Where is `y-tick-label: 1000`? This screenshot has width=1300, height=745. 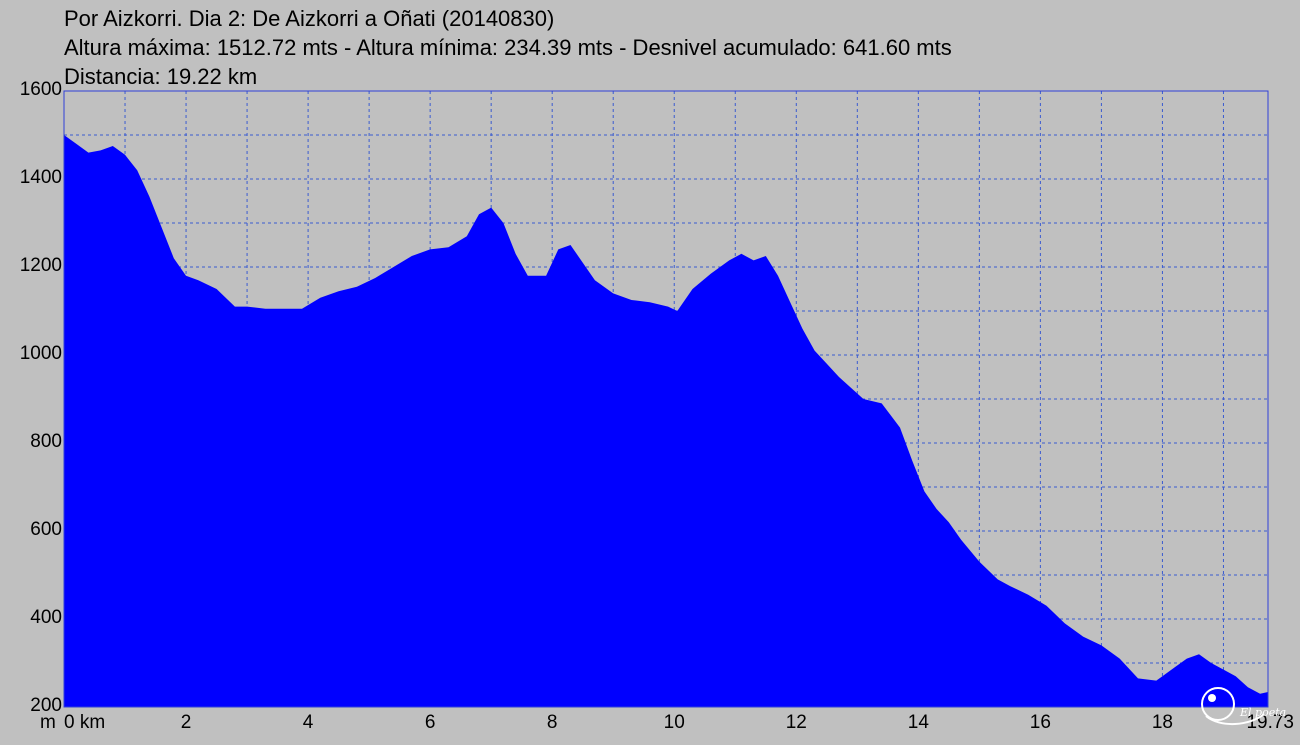
y-tick-label: 1000 is located at coordinates (41, 353).